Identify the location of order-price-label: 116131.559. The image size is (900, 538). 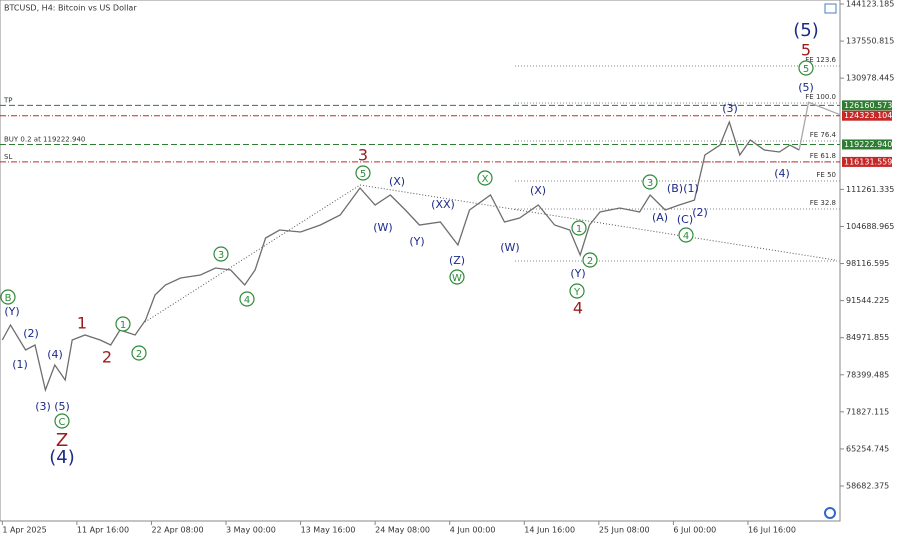
(868, 161).